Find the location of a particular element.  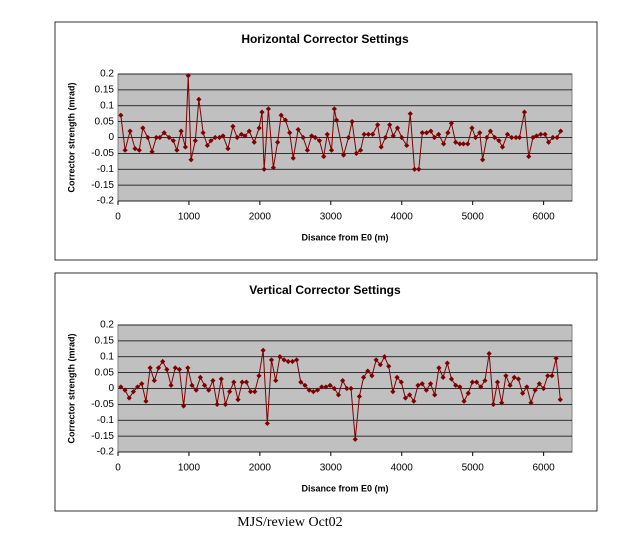

footer: MJS/review Oct02 is located at coordinates (289, 522).